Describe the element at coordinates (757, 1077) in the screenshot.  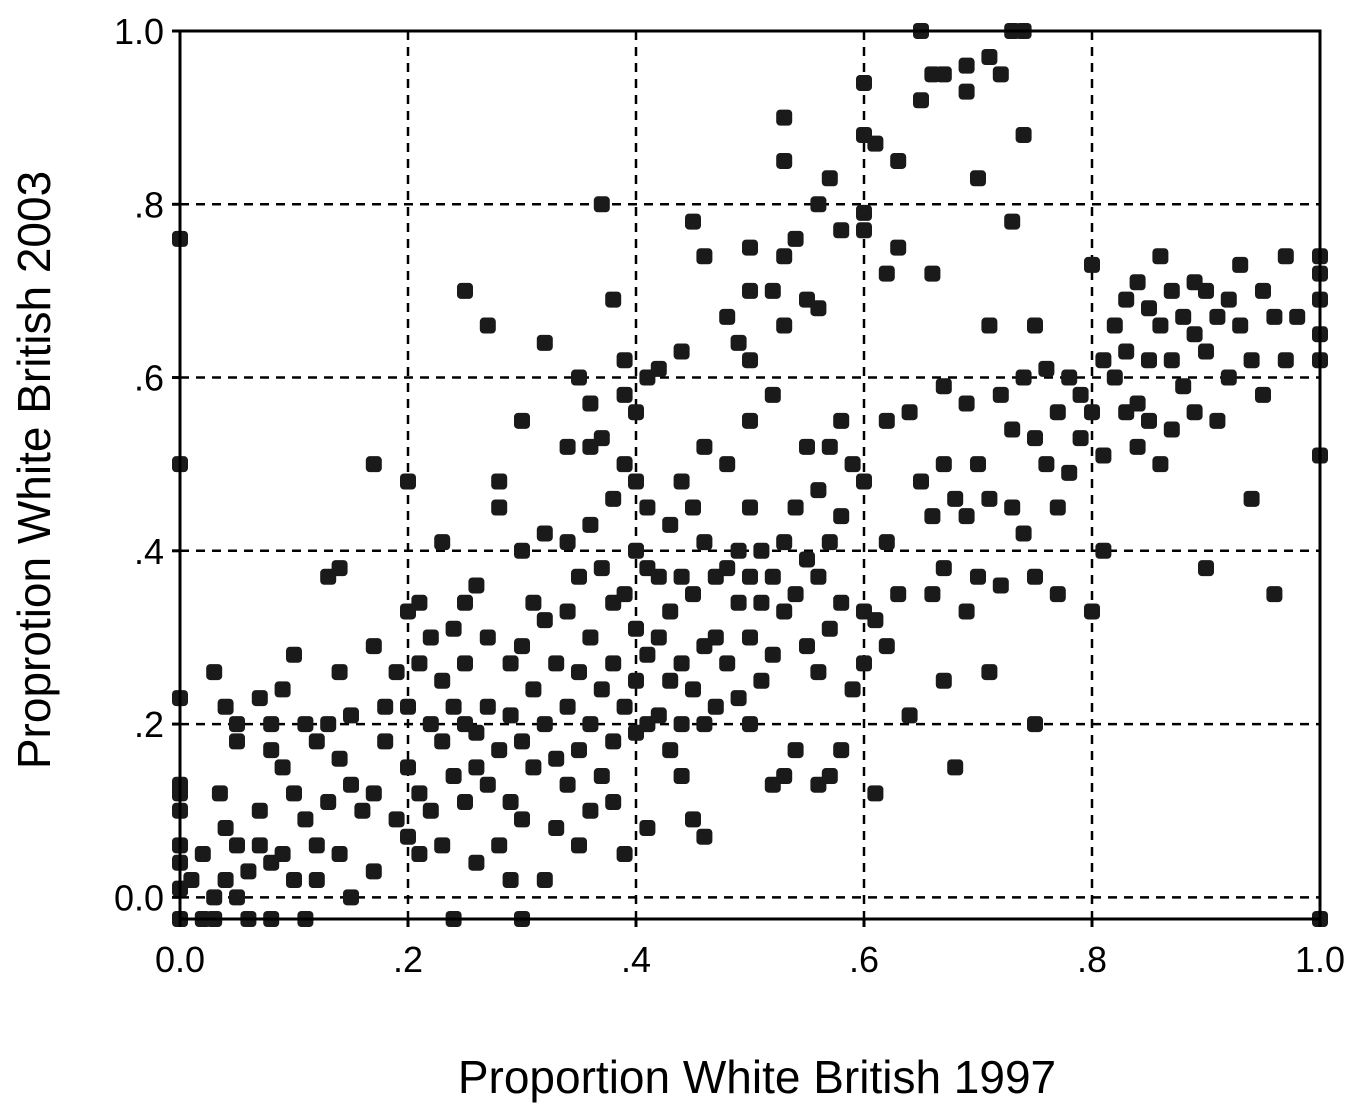
I see `x-axis-title: Proportion White British 1997` at that location.